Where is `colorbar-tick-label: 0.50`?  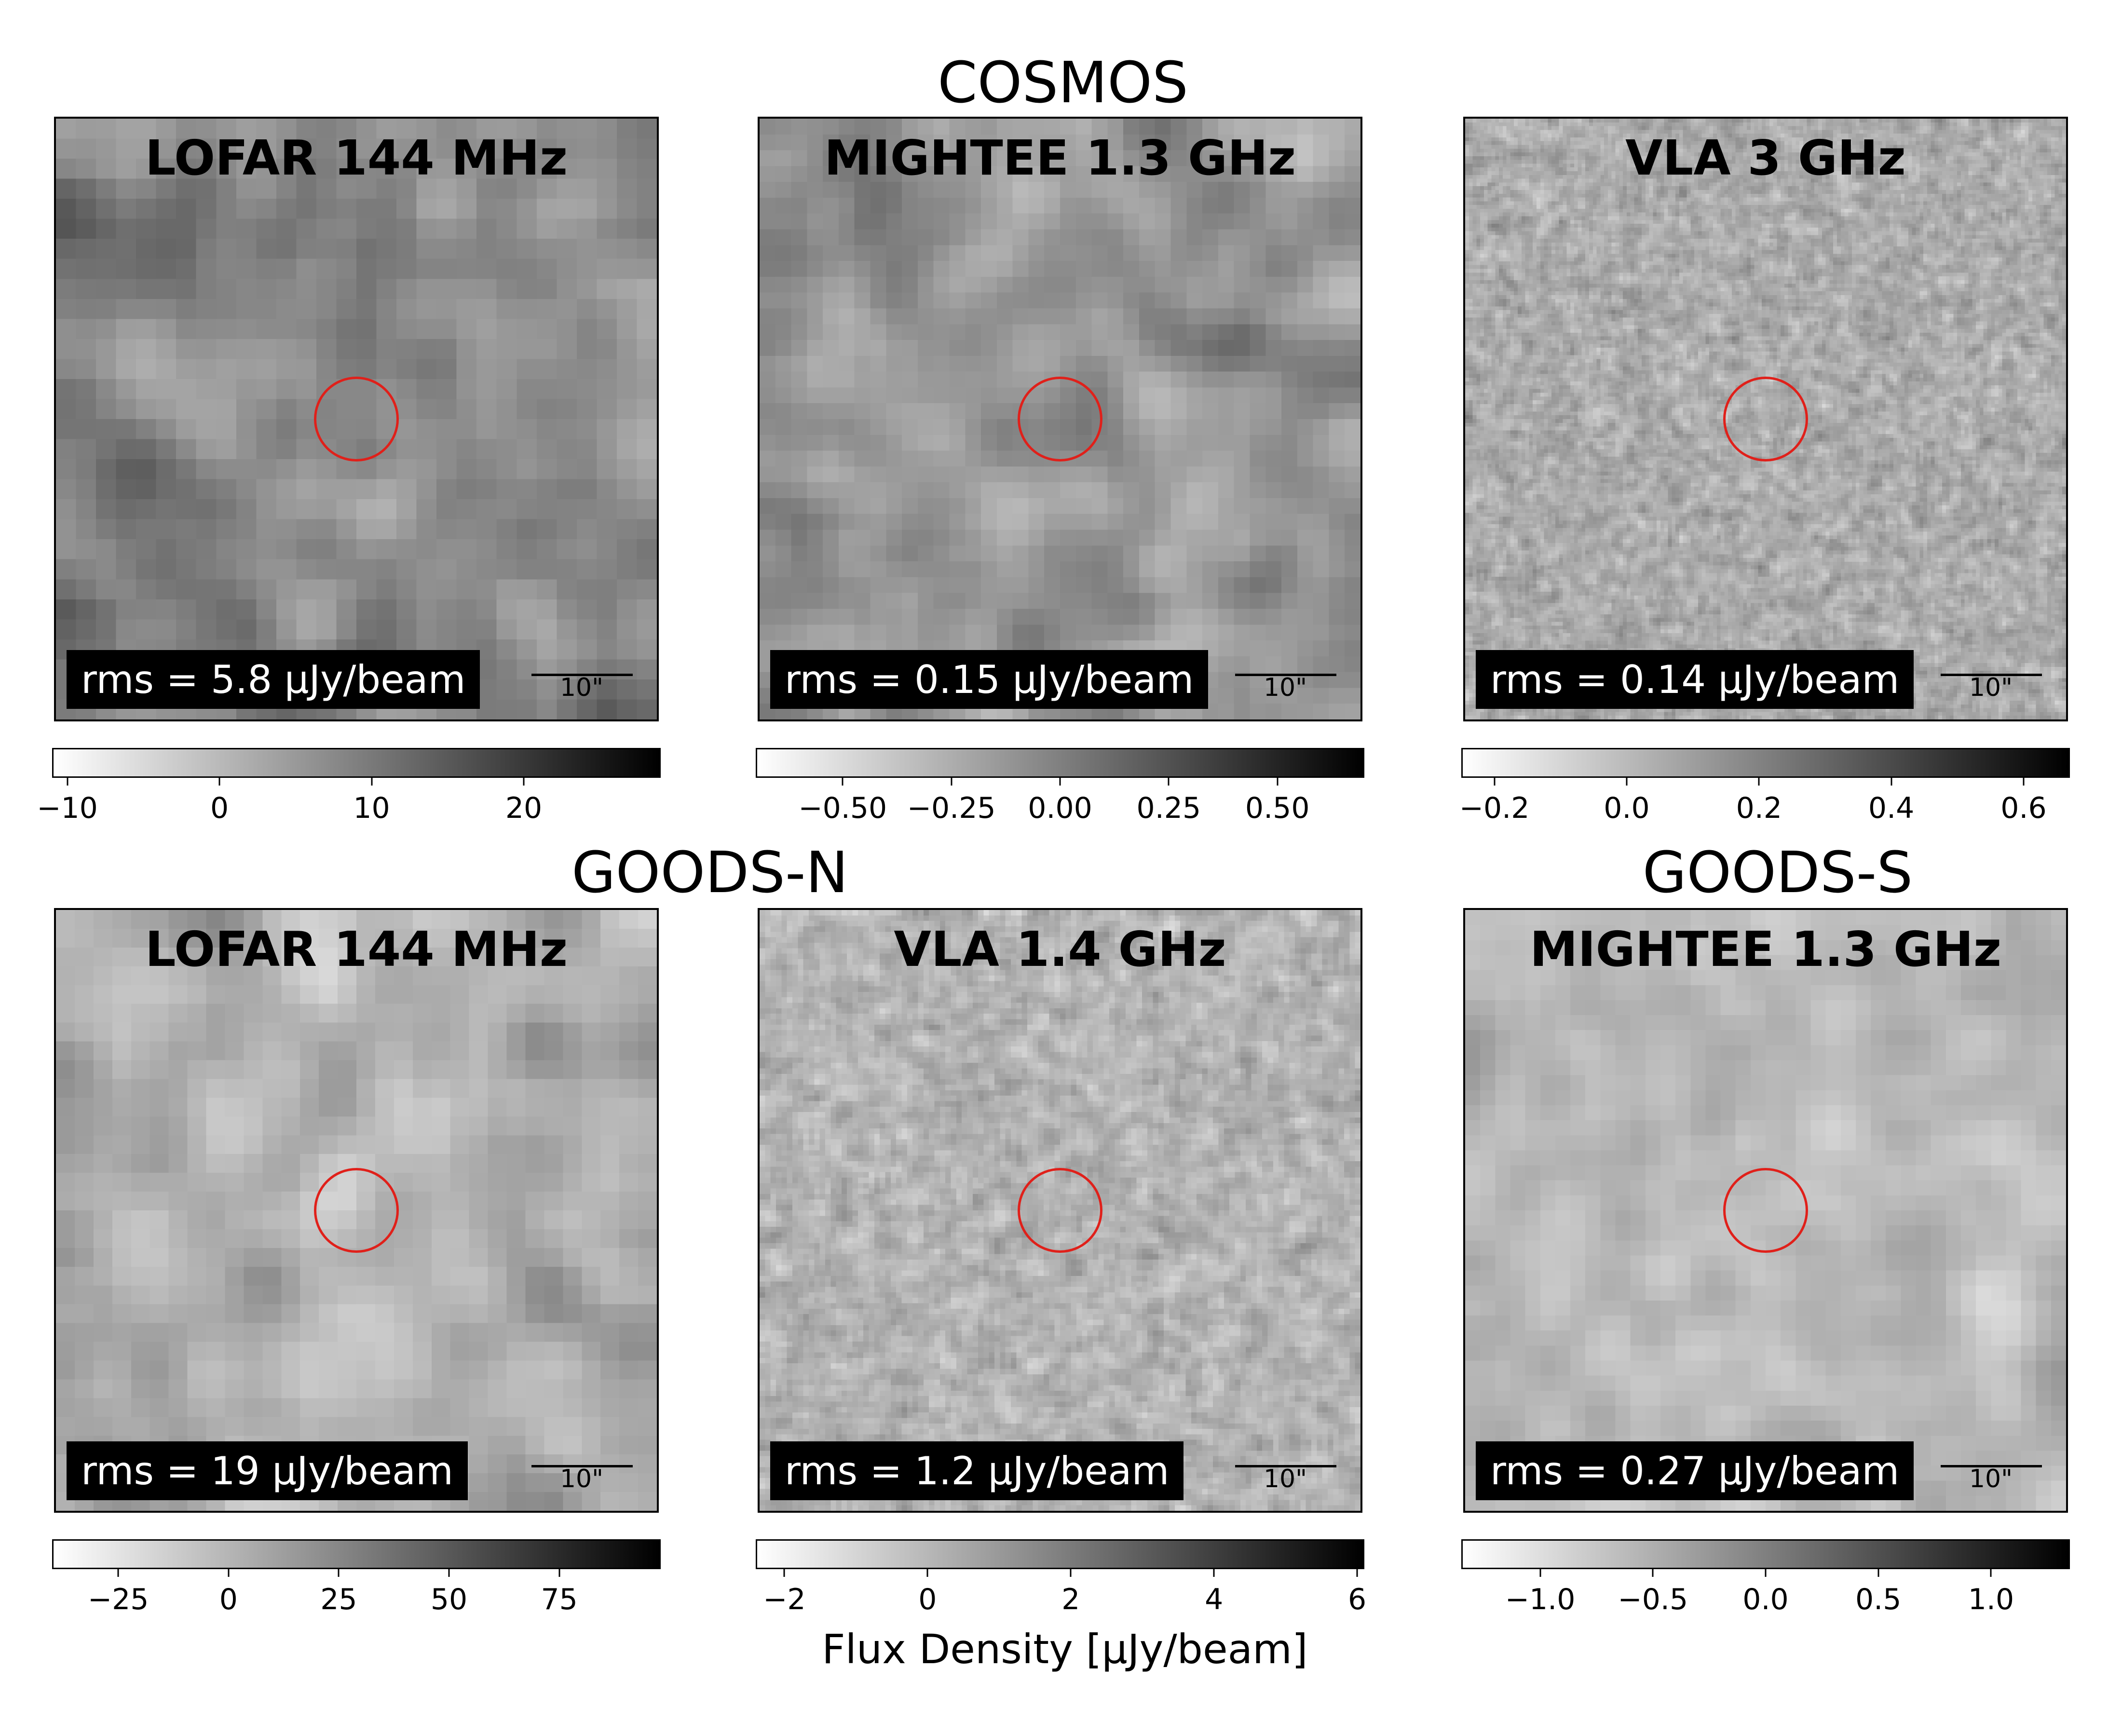
colorbar-tick-label: 0.50 is located at coordinates (1278, 808).